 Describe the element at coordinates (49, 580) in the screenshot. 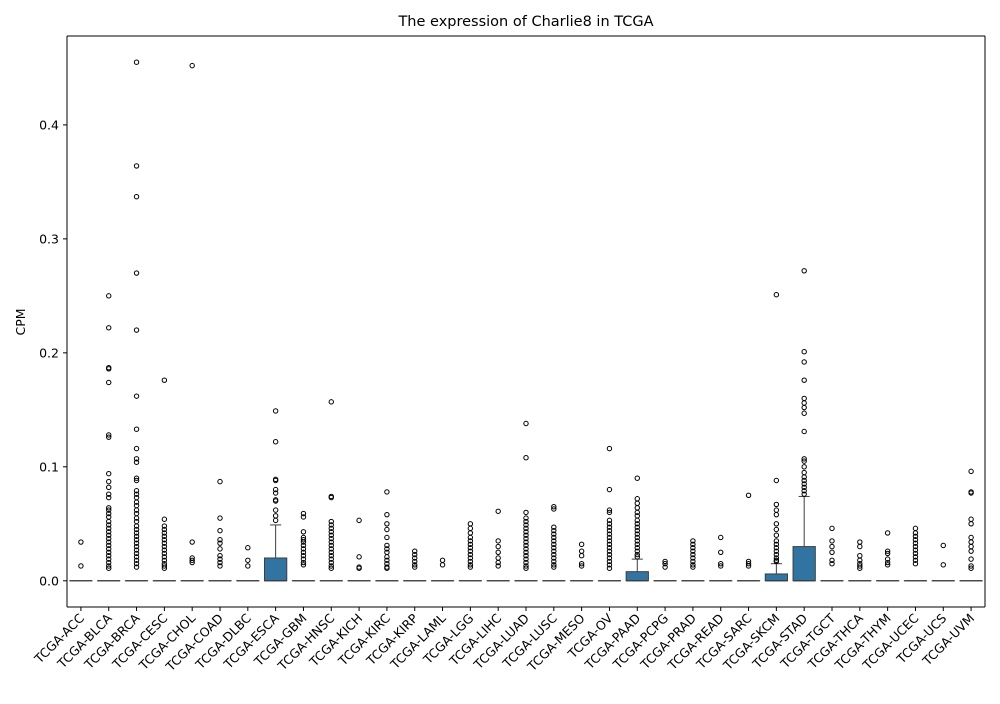

I see `y-tick-label: 0.0` at that location.